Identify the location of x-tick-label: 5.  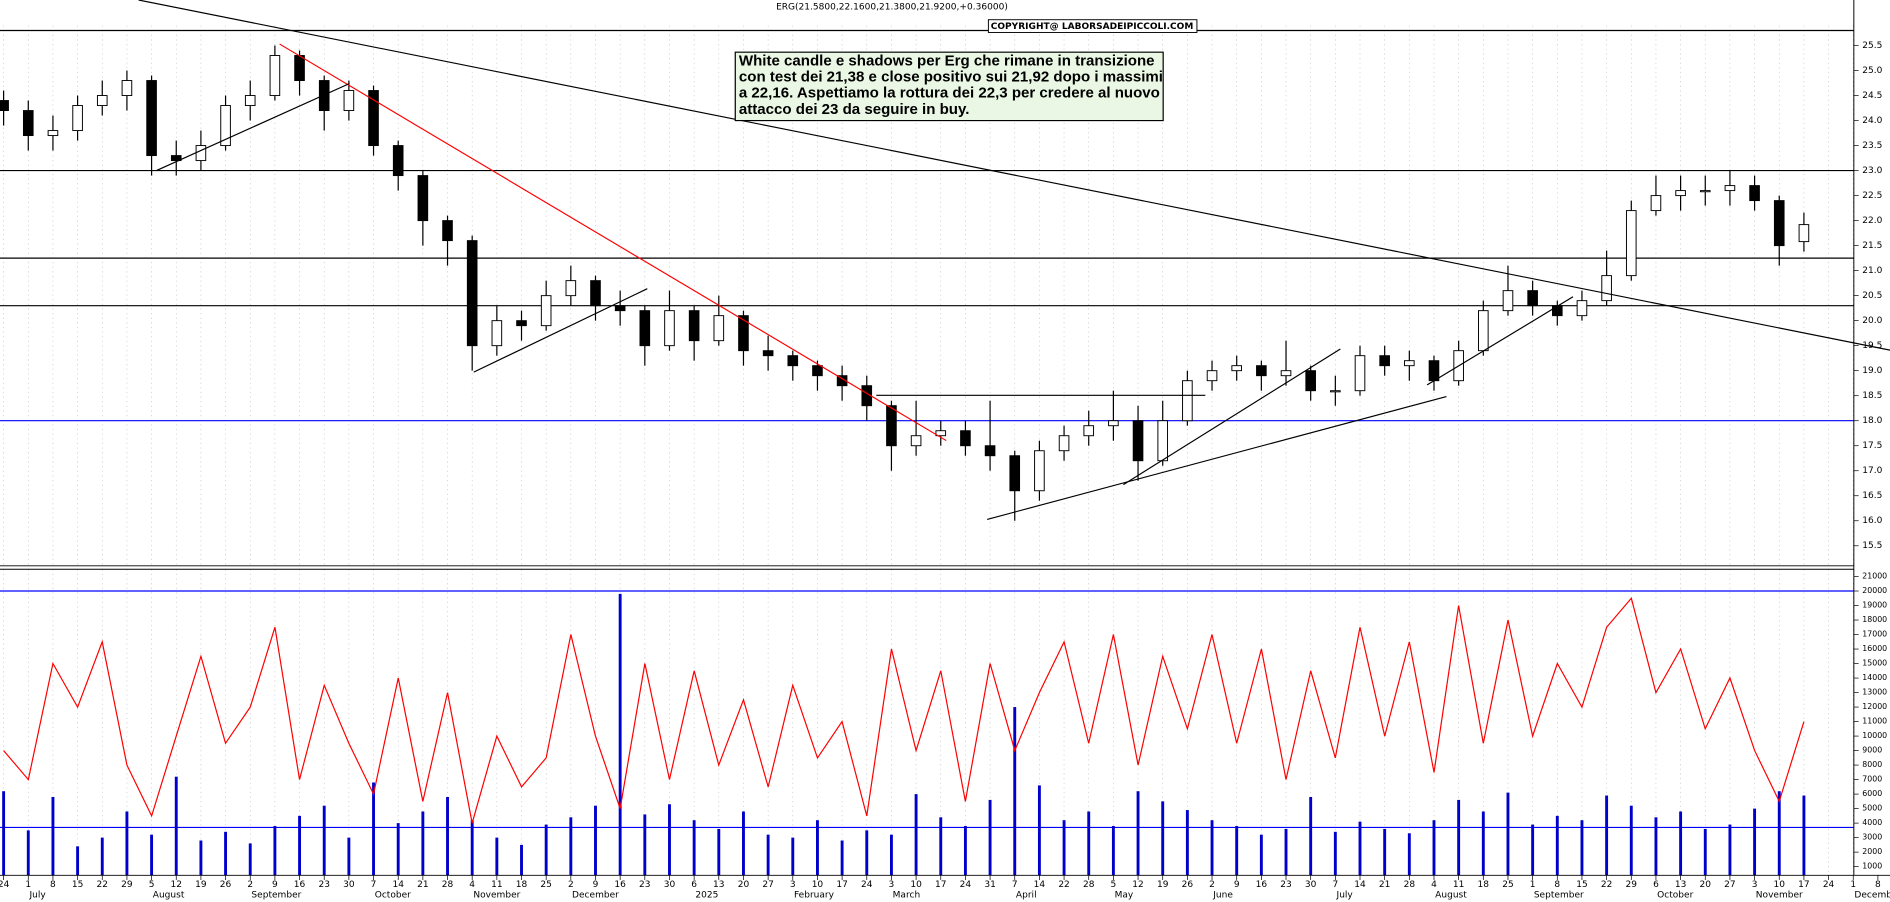
(152, 885).